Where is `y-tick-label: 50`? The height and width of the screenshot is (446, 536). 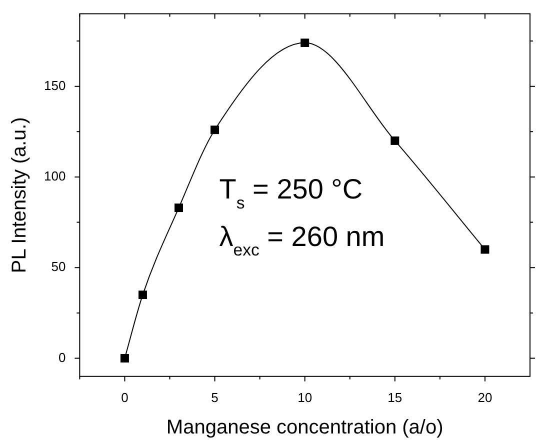 y-tick-label: 50 is located at coordinates (58, 266).